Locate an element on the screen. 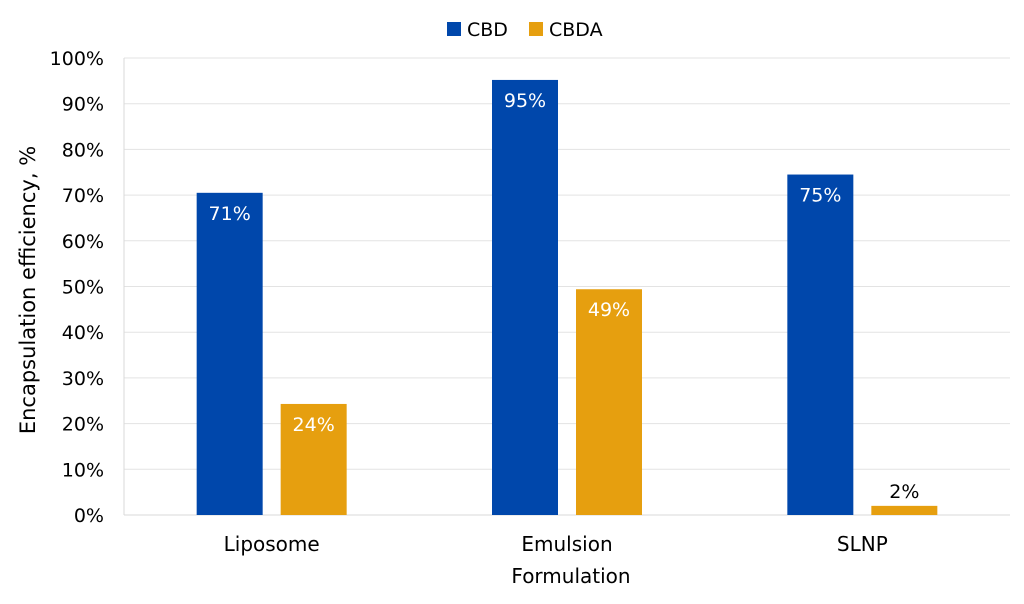  y-tick-label: 70% is located at coordinates (83, 196).